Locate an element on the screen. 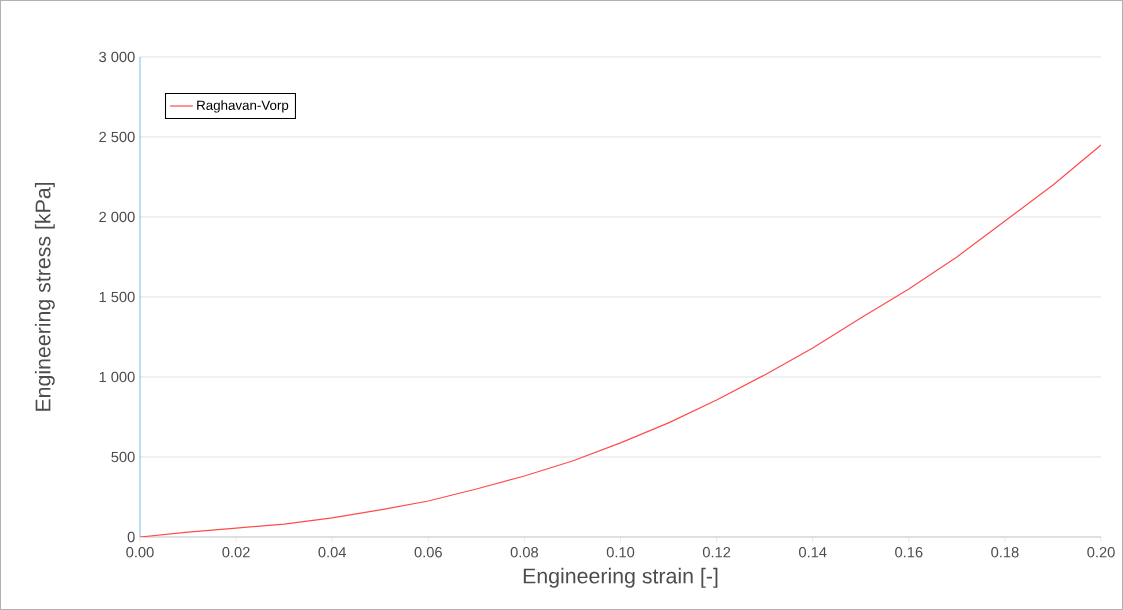 This screenshot has height=610, width=1123. x-axis-title: Engineering strain [-] is located at coordinates (620, 577).